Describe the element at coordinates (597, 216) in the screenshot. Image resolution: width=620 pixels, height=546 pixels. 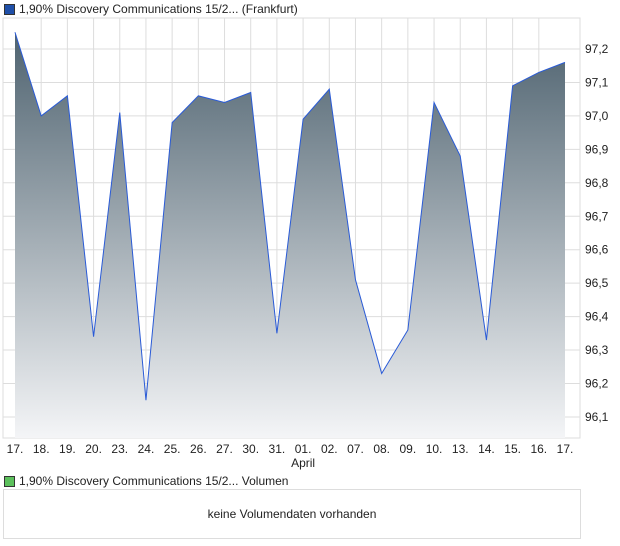
I see `y-tick-label: 96,7` at that location.